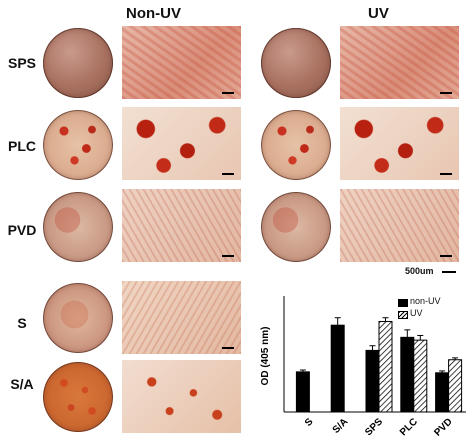  I want to click on legend-label-non-uv: non-UV, so click(425, 301).